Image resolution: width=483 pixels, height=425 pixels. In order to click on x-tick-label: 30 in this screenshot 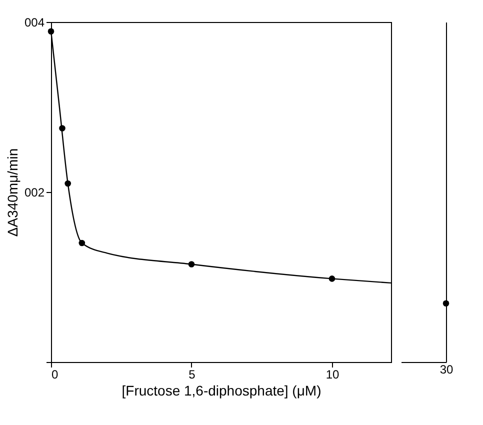, I will do `click(447, 369)`.